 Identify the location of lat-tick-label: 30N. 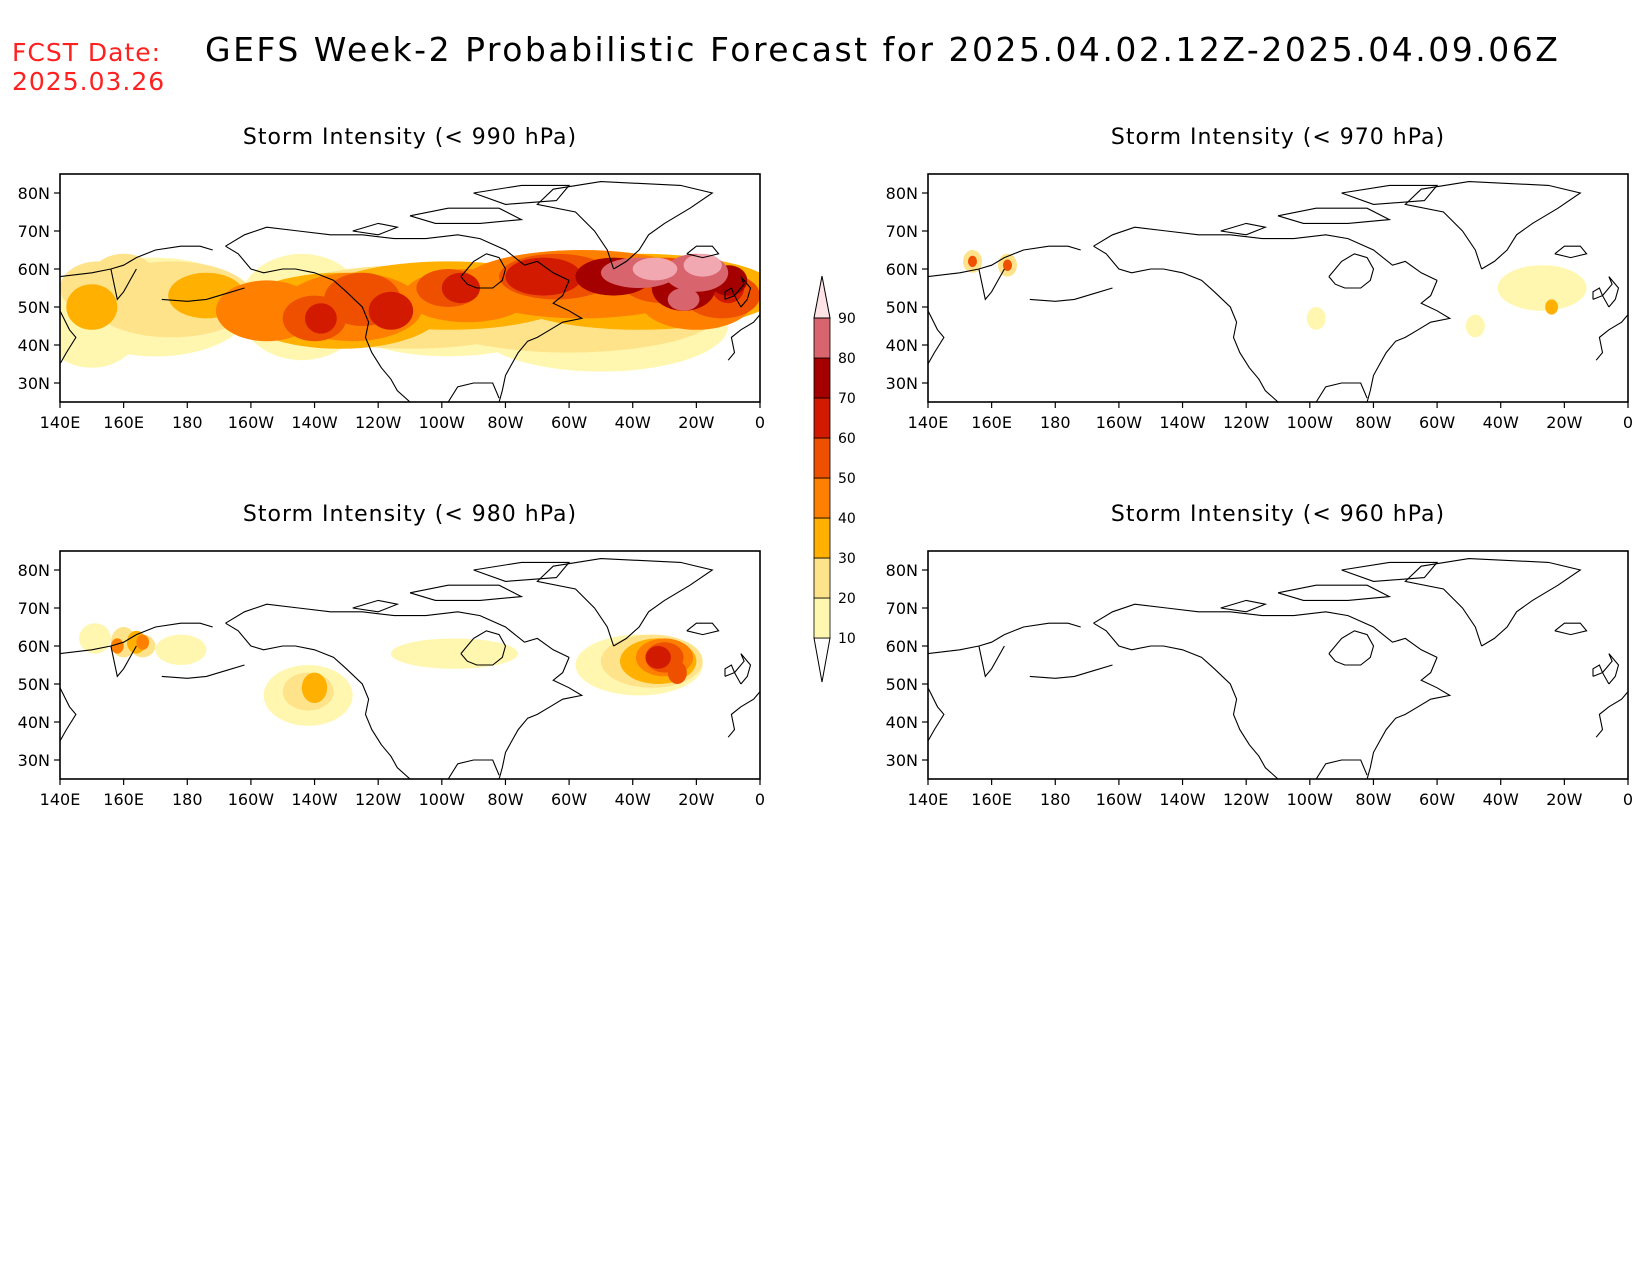
(902, 383).